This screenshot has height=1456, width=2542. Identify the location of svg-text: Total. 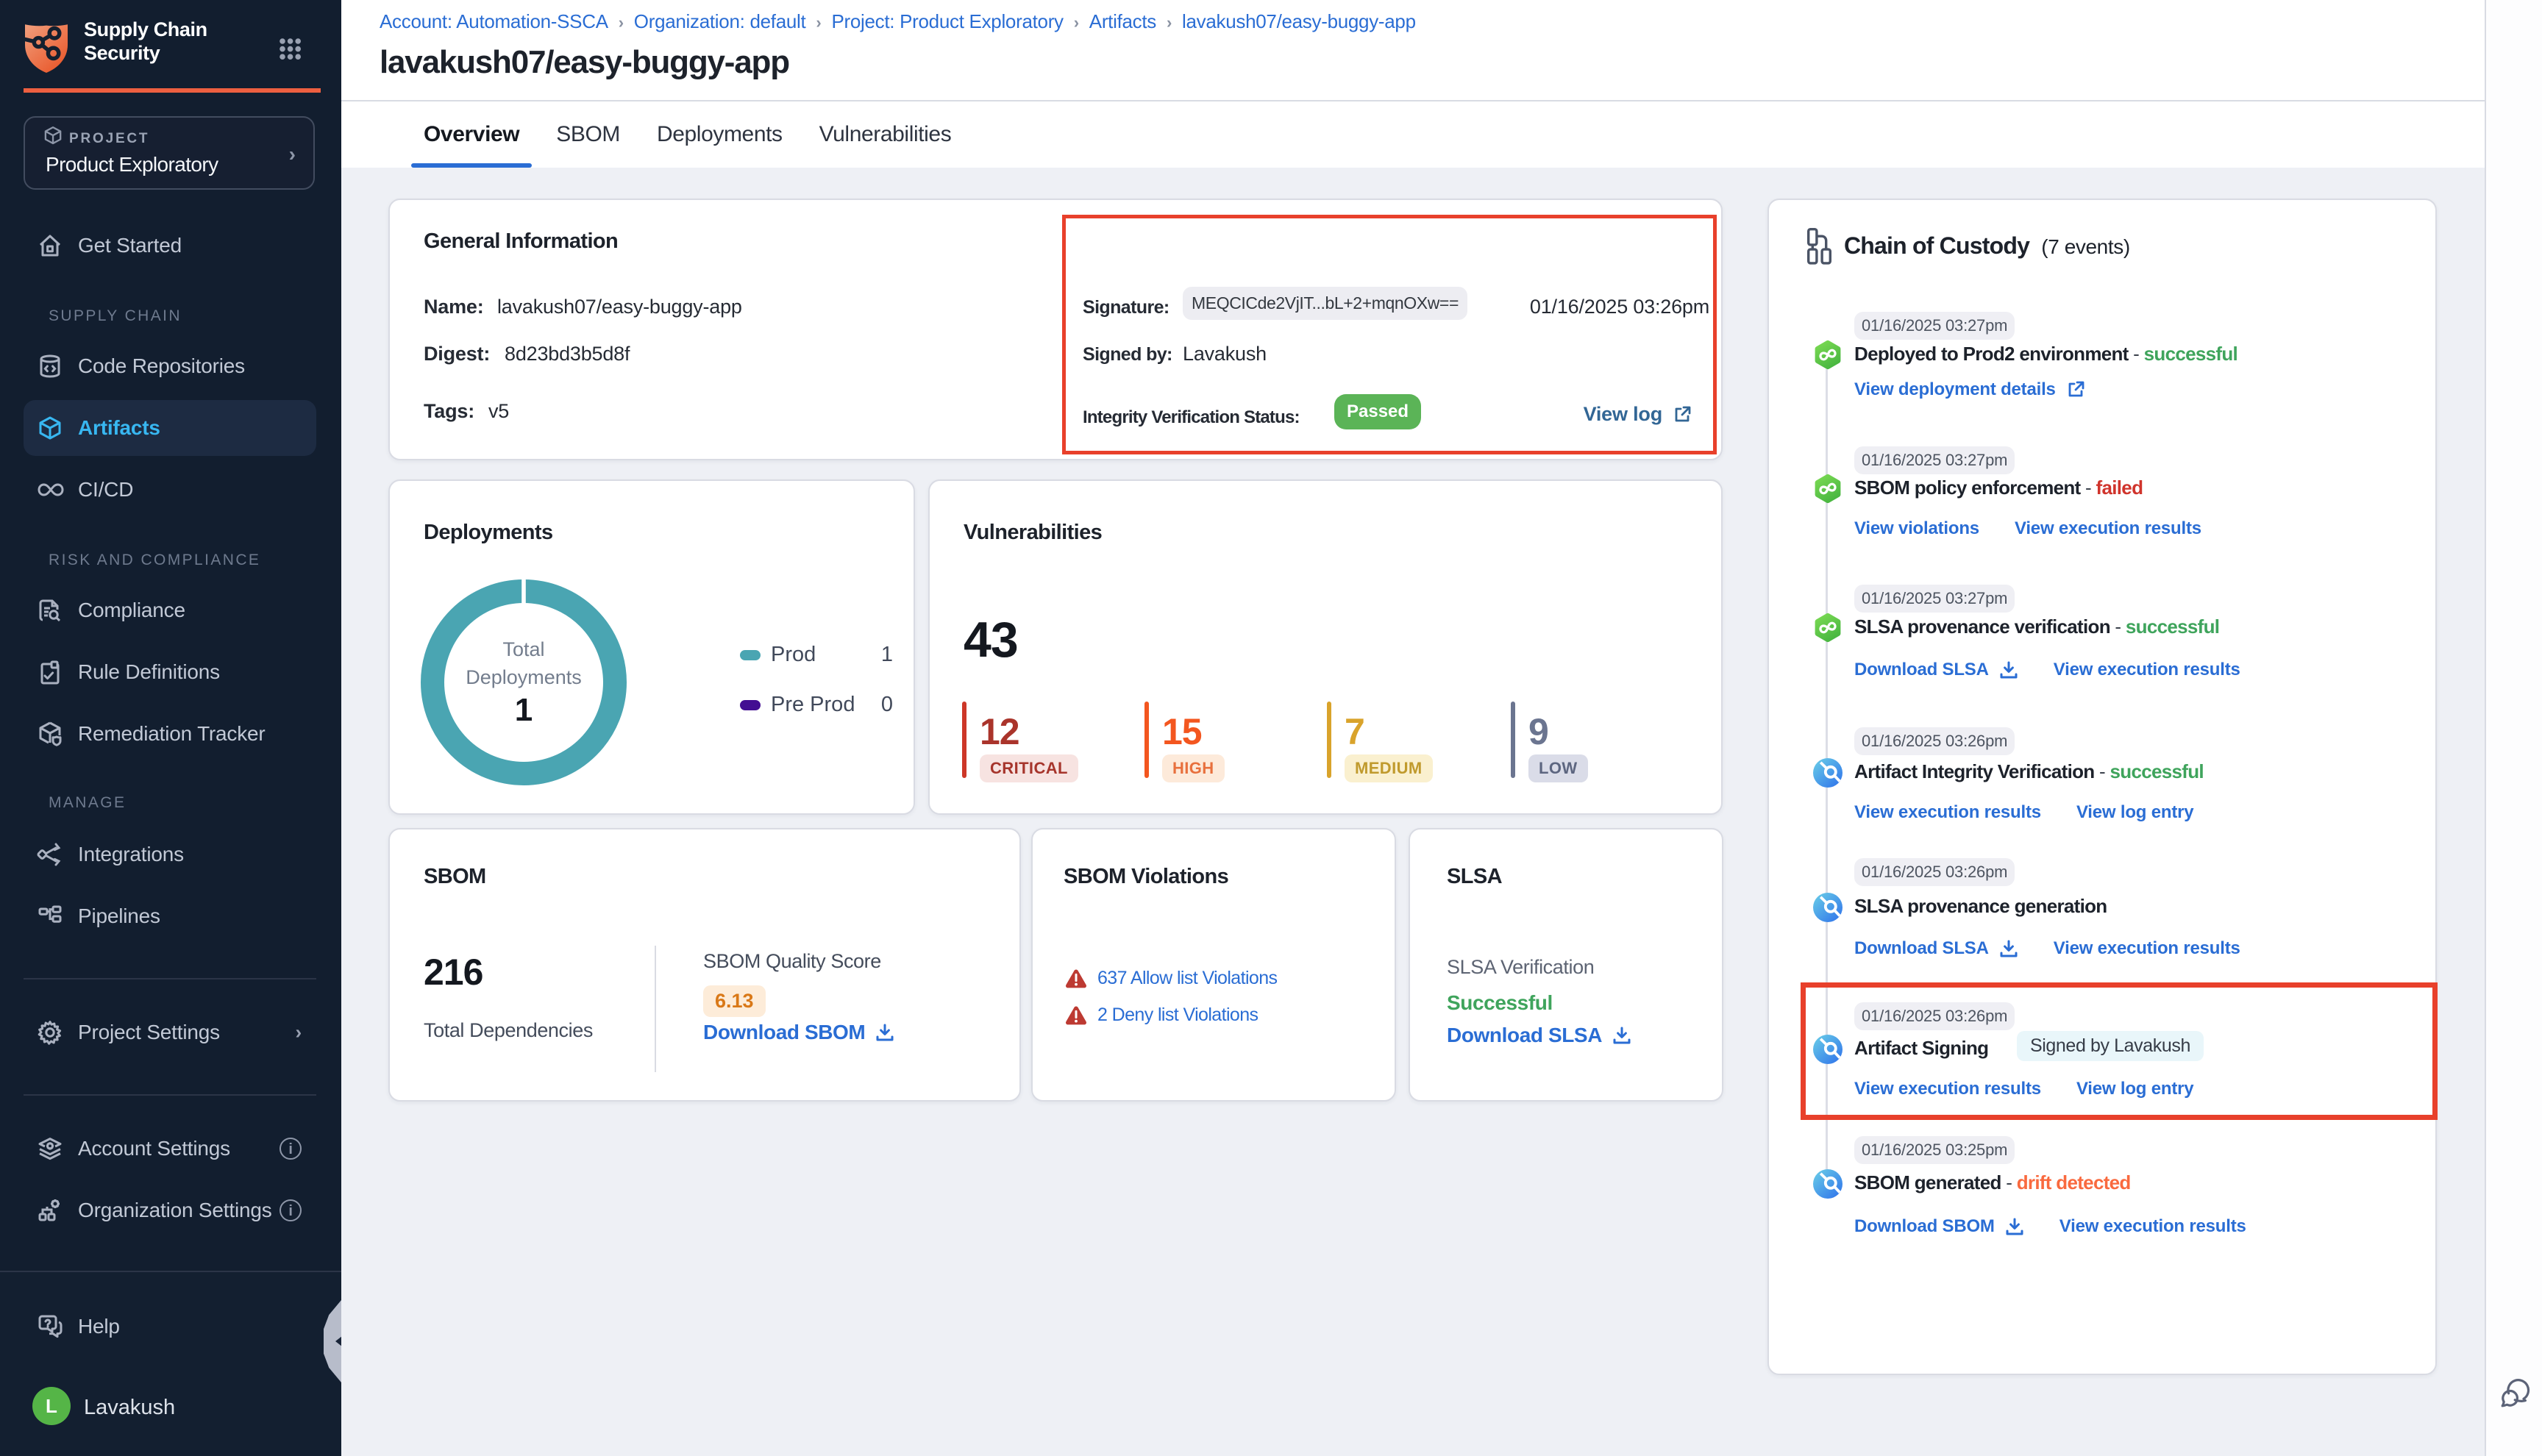
(523, 649).